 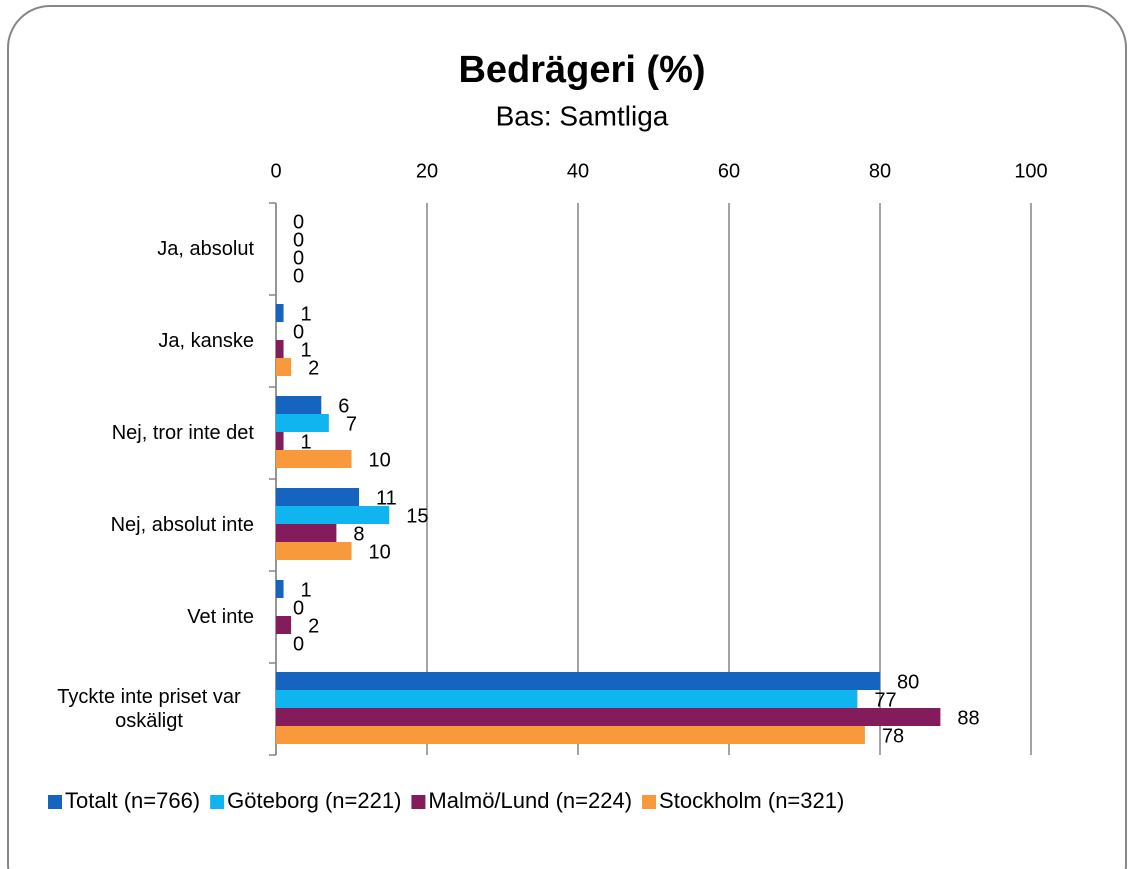 I want to click on data-label: 6, so click(x=343, y=406).